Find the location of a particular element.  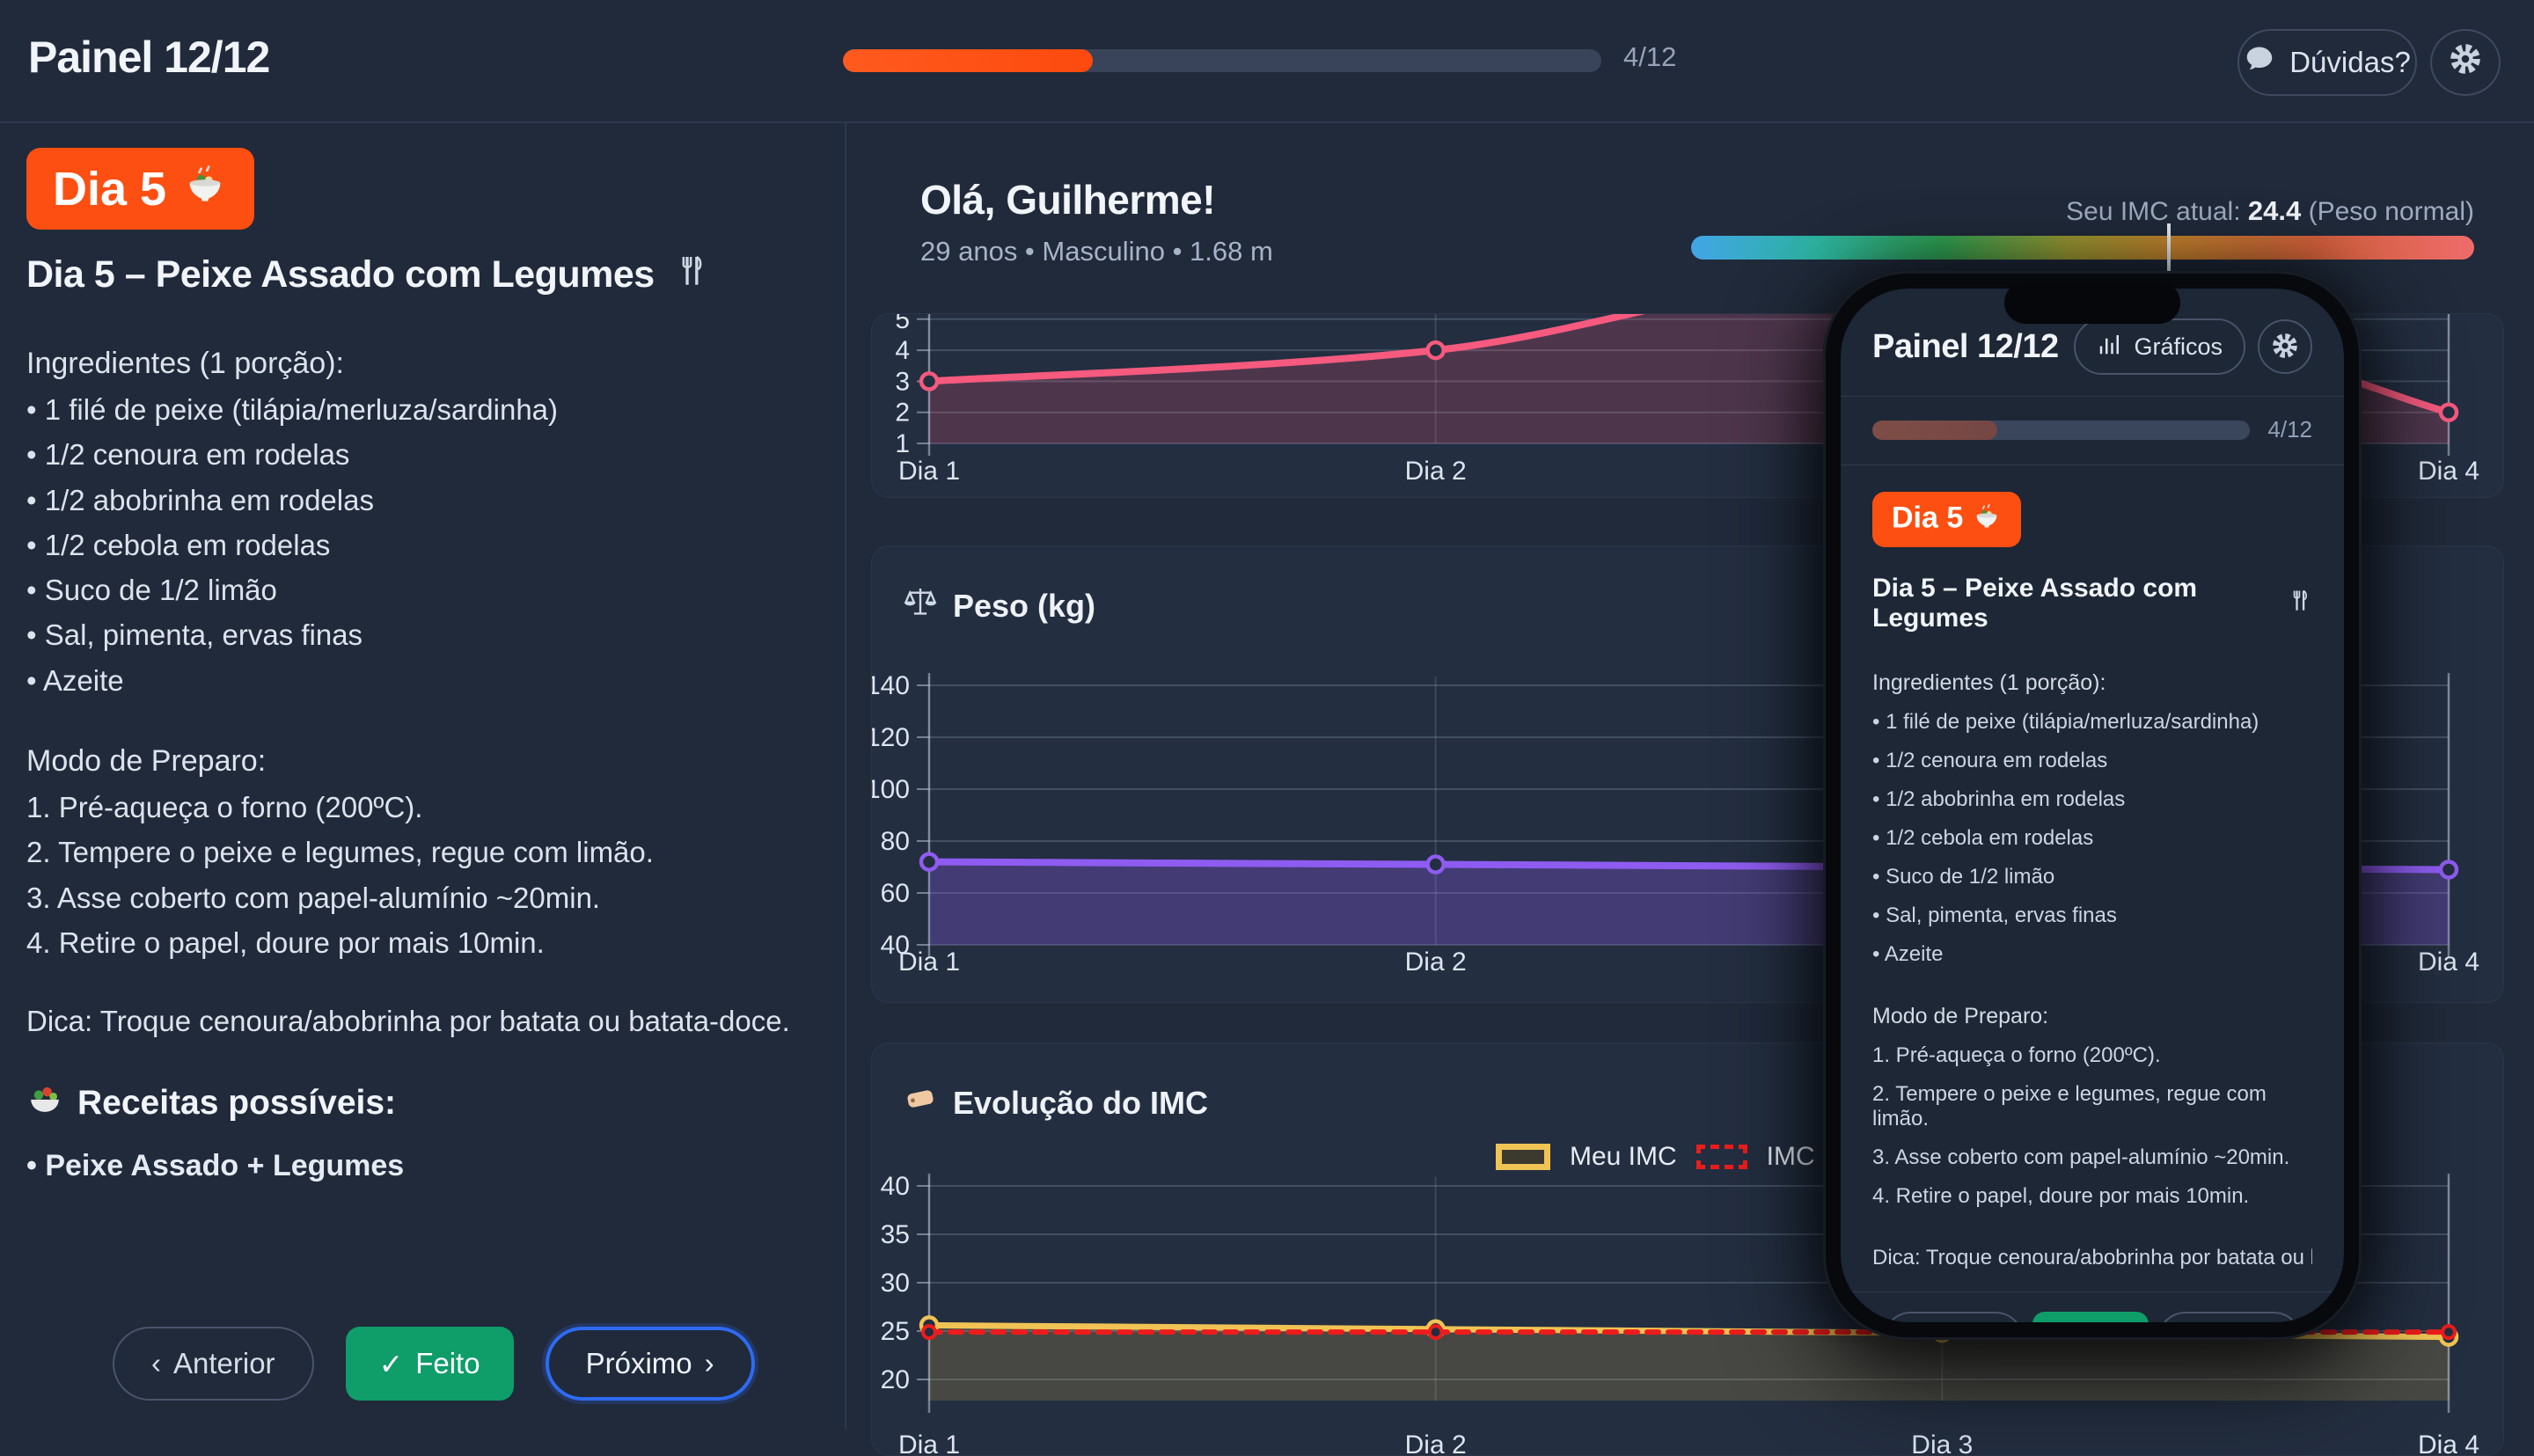

weight-chart-title-text: Peso (kg) is located at coordinates (1024, 605).